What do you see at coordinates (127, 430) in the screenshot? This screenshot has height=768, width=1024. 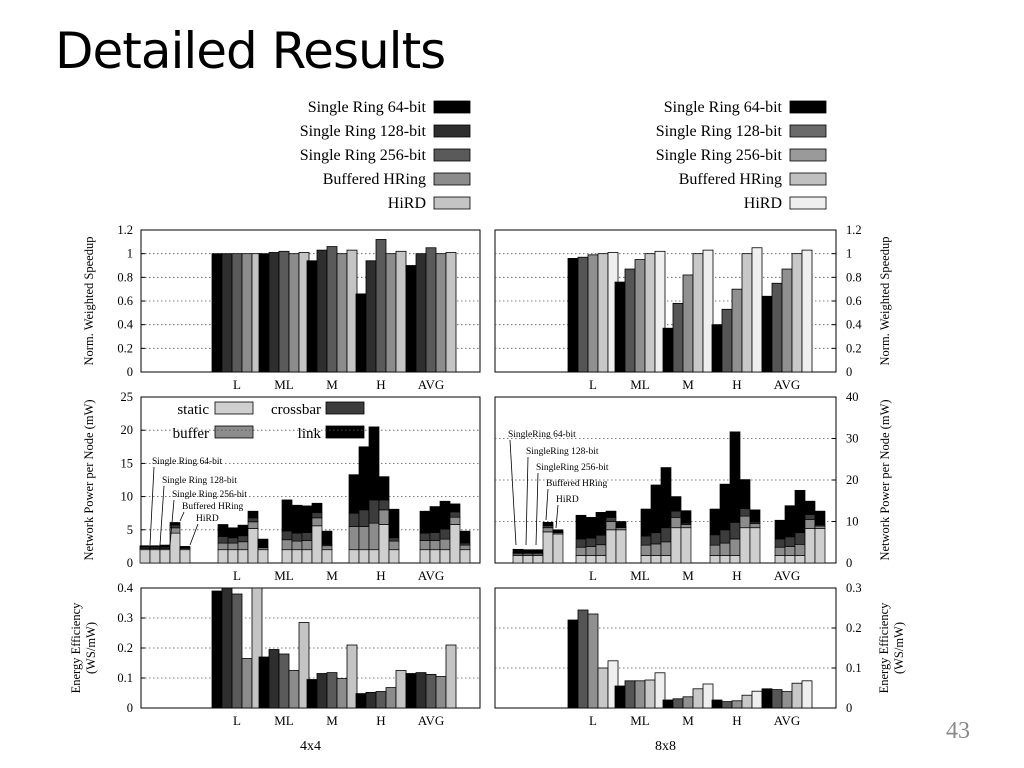 I see `y-tick-label: 20` at bounding box center [127, 430].